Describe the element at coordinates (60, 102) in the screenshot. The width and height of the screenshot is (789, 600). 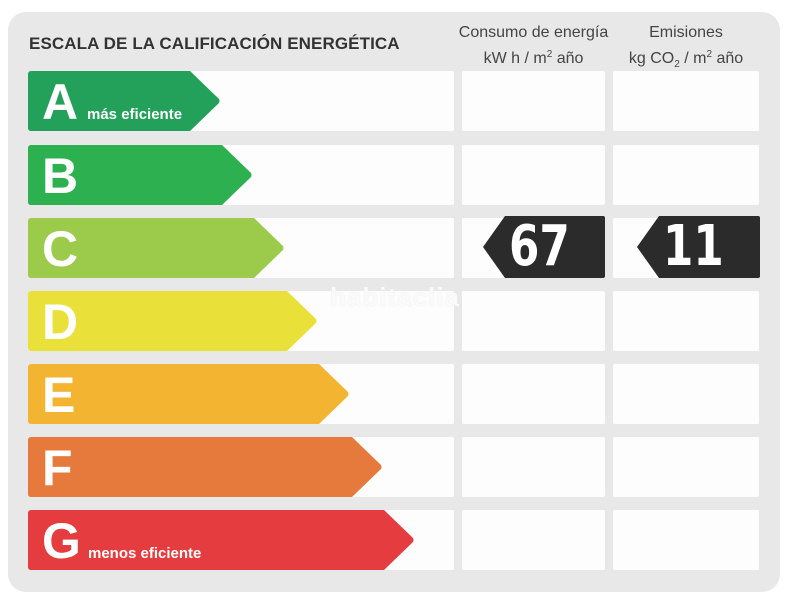
I see `rating-letter: A` at that location.